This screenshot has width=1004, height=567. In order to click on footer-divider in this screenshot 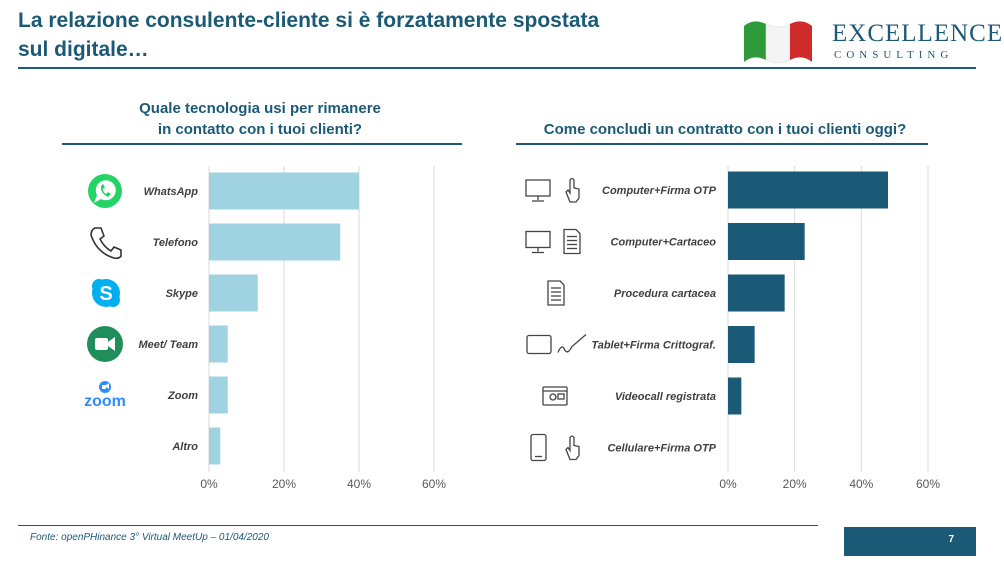, I will do `click(418, 525)`.